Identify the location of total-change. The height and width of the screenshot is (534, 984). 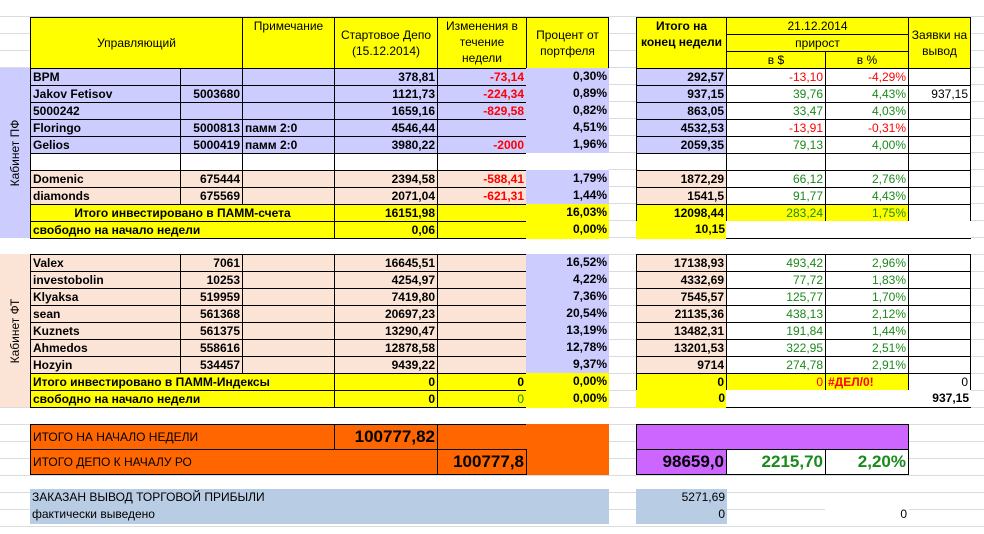
(482, 213).